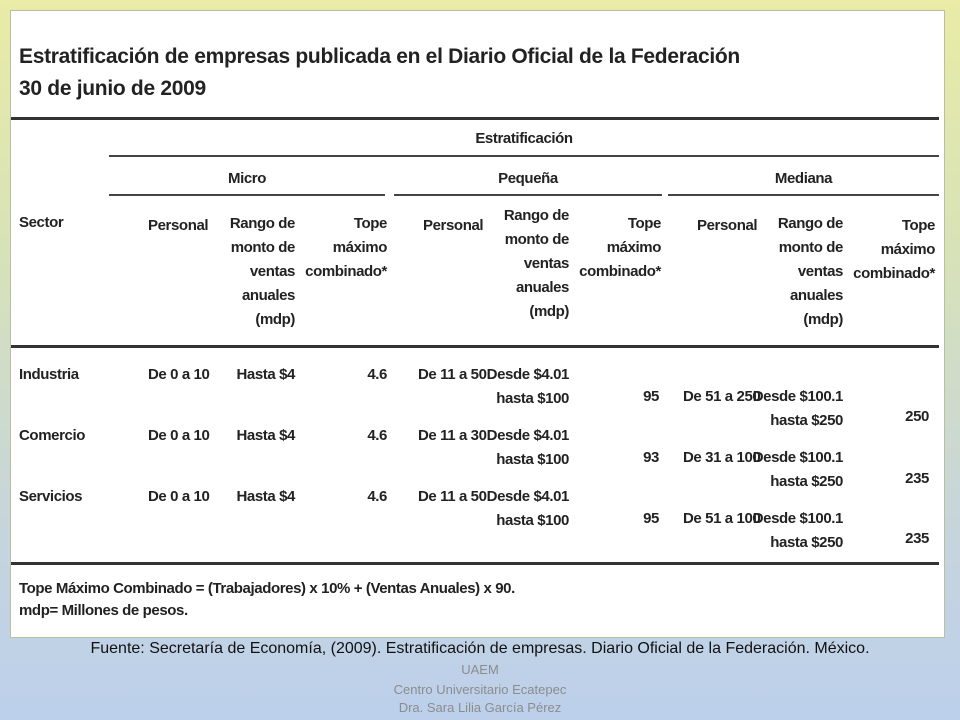 The image size is (960, 720). I want to click on micro-rango-header: Rango de monto de ventas anuales (mdp), so click(262, 271).